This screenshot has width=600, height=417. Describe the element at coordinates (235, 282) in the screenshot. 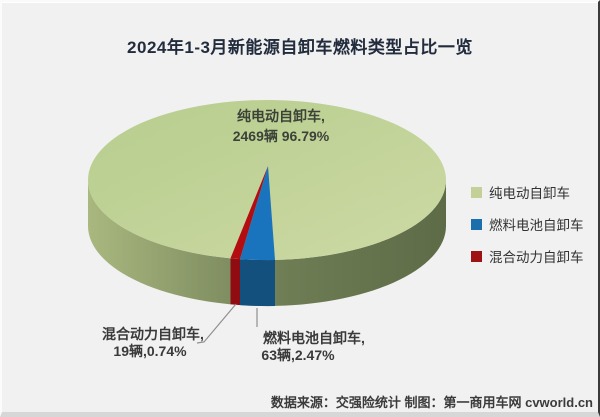

I see `pie-side-hybrid` at that location.